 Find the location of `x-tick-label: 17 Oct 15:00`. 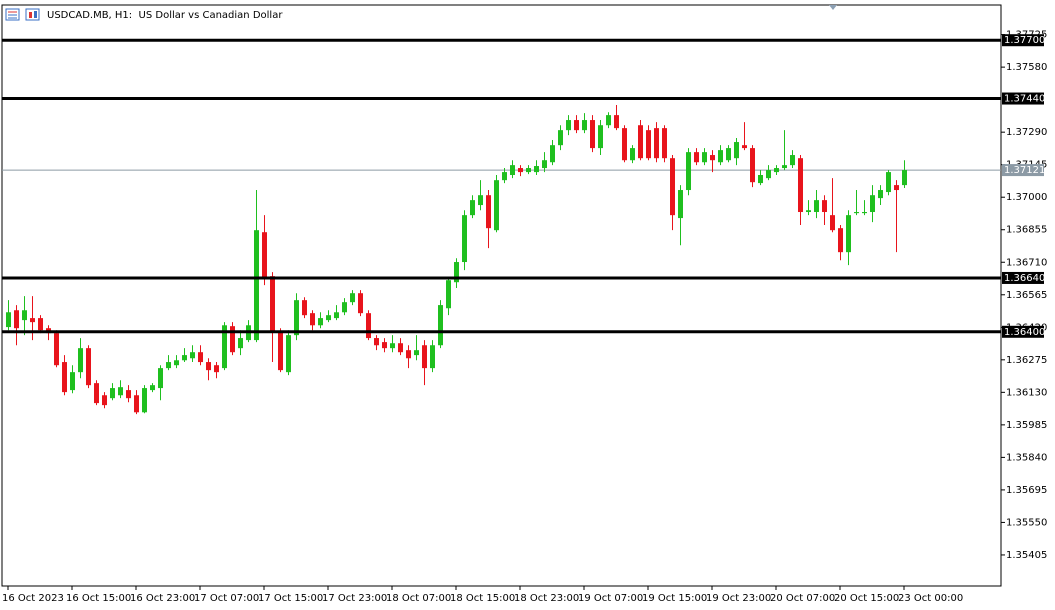

x-tick-label: 17 Oct 15:00 is located at coordinates (290, 598).